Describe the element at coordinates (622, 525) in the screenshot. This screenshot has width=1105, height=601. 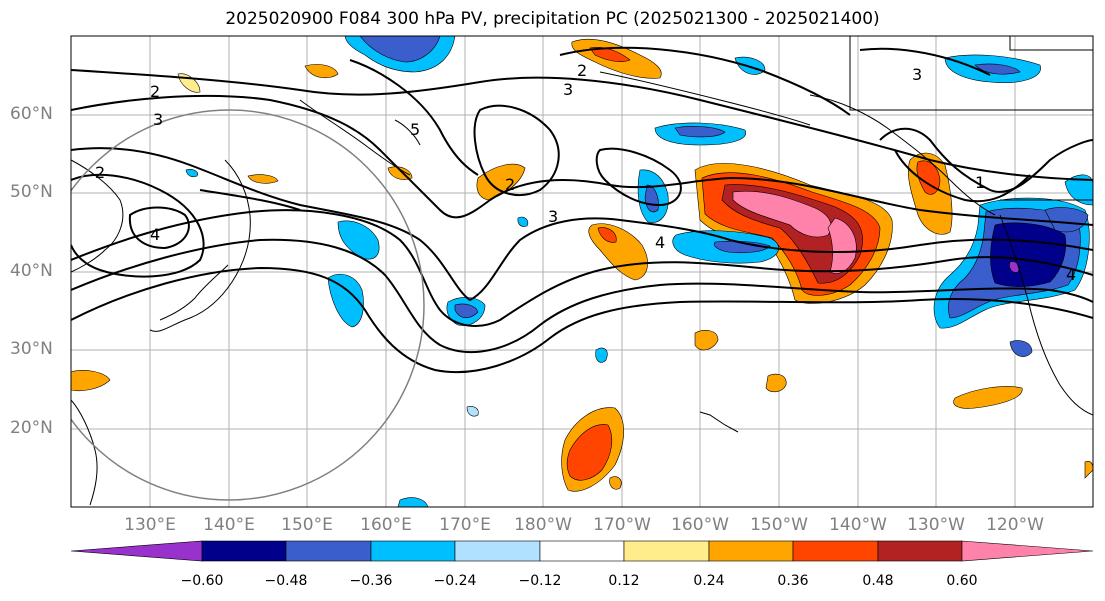
I see `lon-label: 170°W` at that location.